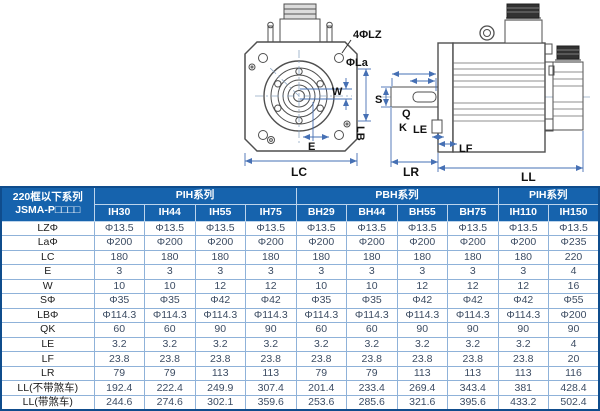 The width and height of the screenshot is (600, 411). Describe the element at coordinates (47, 286) in the screenshot. I see `row-label: W` at that location.